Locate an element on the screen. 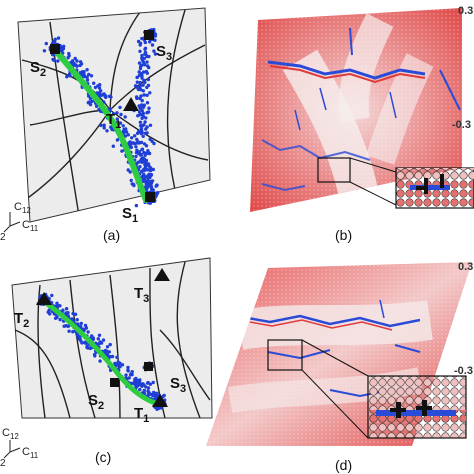 This screenshot has width=474, height=474. marker-t2-c is located at coordinates (44, 298).